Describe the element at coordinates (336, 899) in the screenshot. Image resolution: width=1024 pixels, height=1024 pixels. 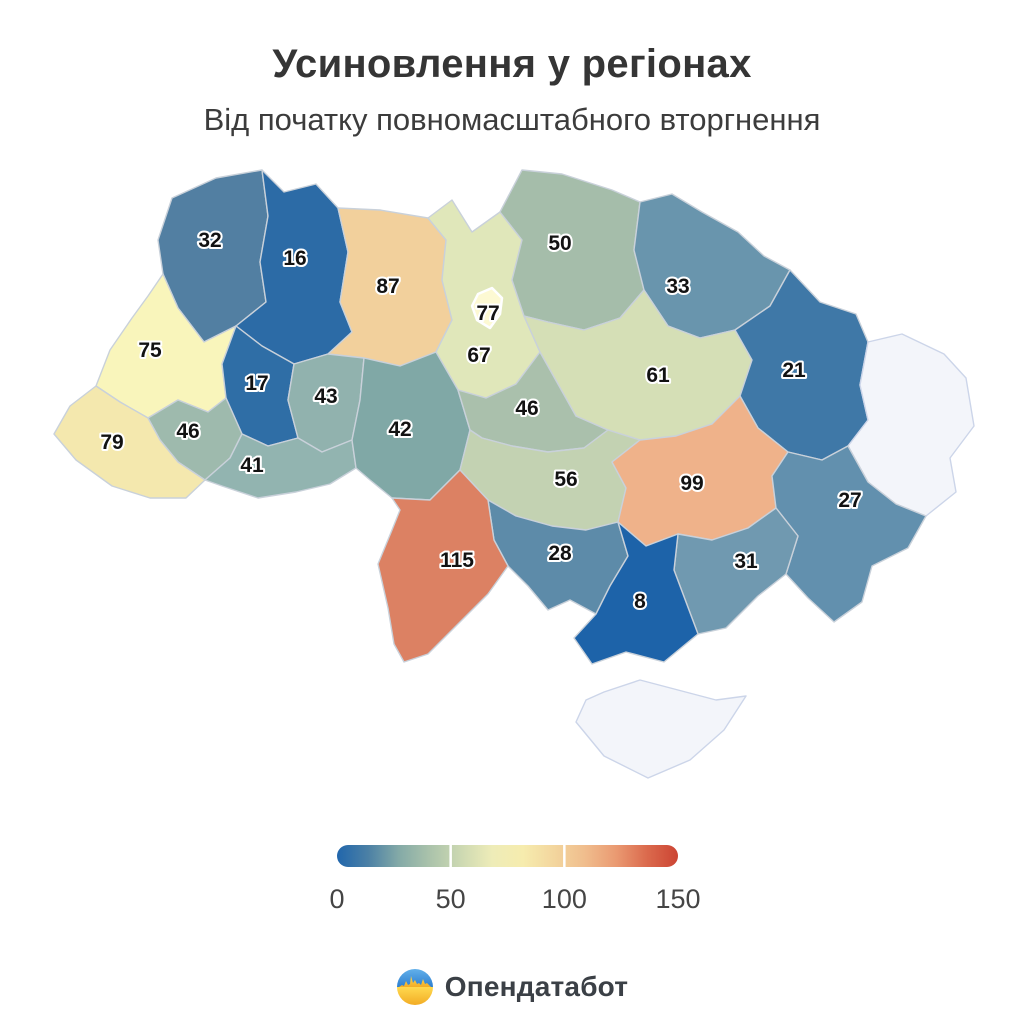
I see `legend-tick-label-0: 0` at that location.